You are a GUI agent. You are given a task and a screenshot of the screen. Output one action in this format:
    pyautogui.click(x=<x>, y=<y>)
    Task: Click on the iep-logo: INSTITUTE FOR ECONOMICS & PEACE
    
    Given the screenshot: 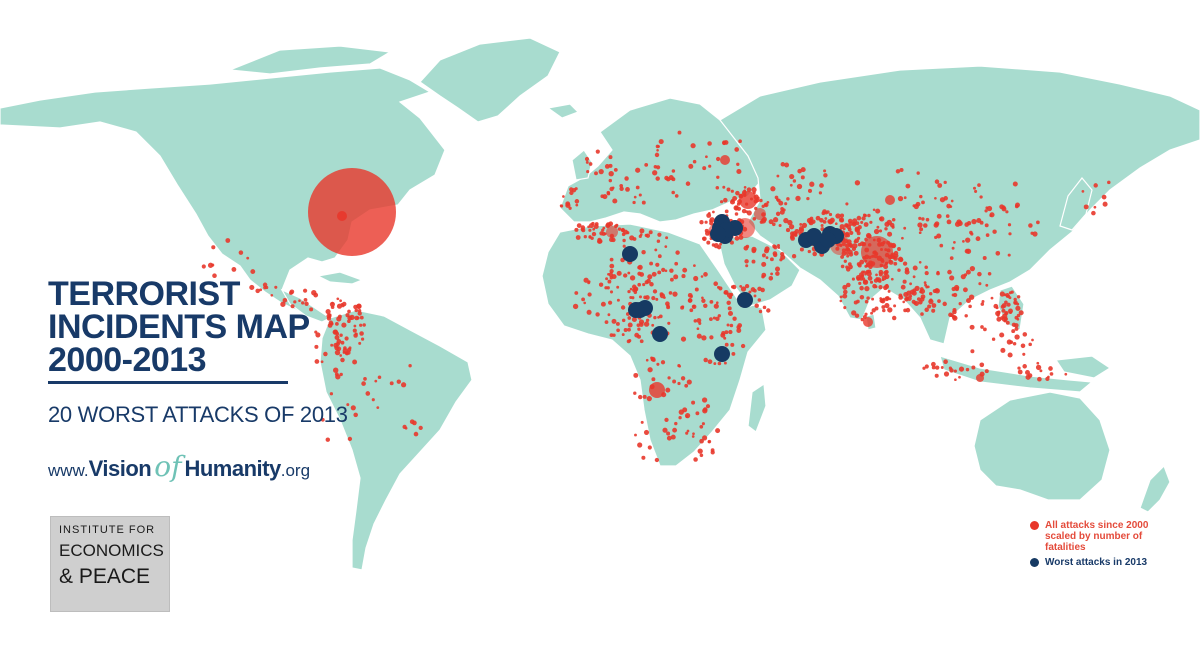 What is the action you would take?
    pyautogui.click(x=110, y=564)
    